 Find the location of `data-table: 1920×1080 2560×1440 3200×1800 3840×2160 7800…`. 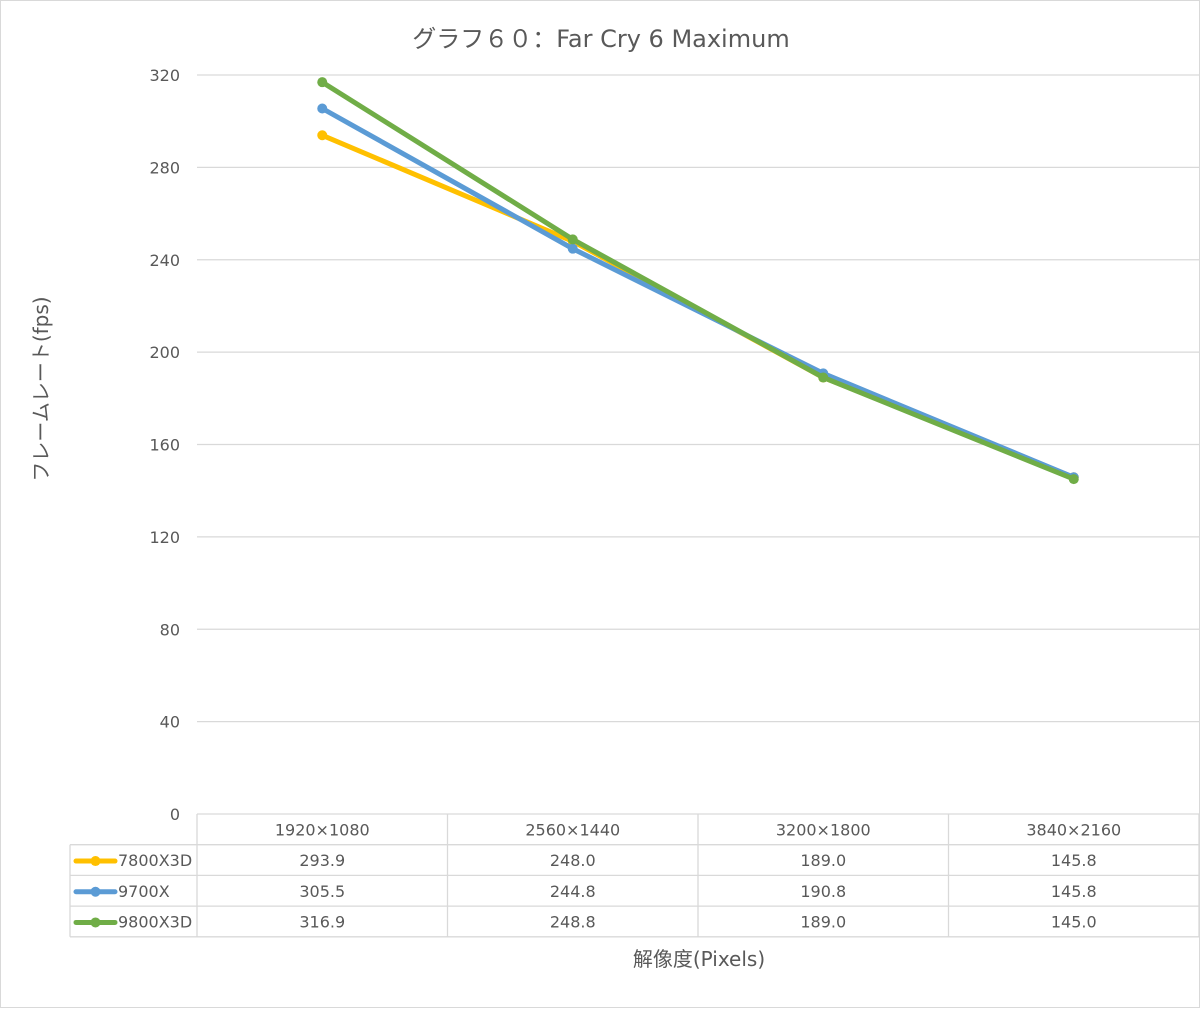

data-table: 1920×1080 2560×1440 3200×1800 3840×2160 7800… is located at coordinates (634, 875).